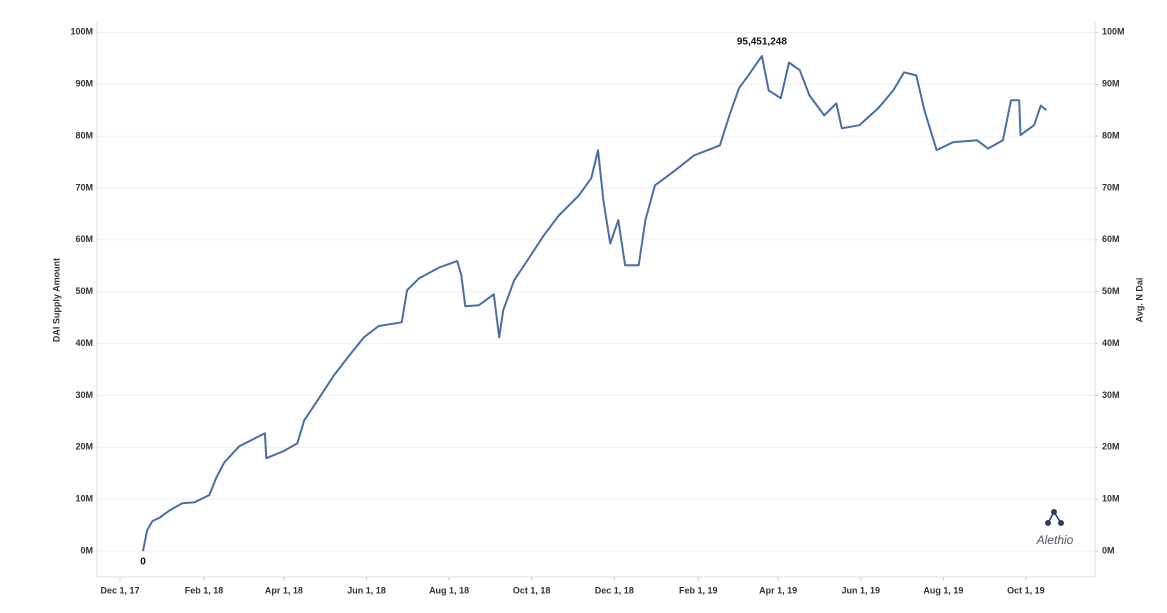 The width and height of the screenshot is (1167, 613). What do you see at coordinates (84, 291) in the screenshot?
I see `y-tick-label: 50M` at bounding box center [84, 291].